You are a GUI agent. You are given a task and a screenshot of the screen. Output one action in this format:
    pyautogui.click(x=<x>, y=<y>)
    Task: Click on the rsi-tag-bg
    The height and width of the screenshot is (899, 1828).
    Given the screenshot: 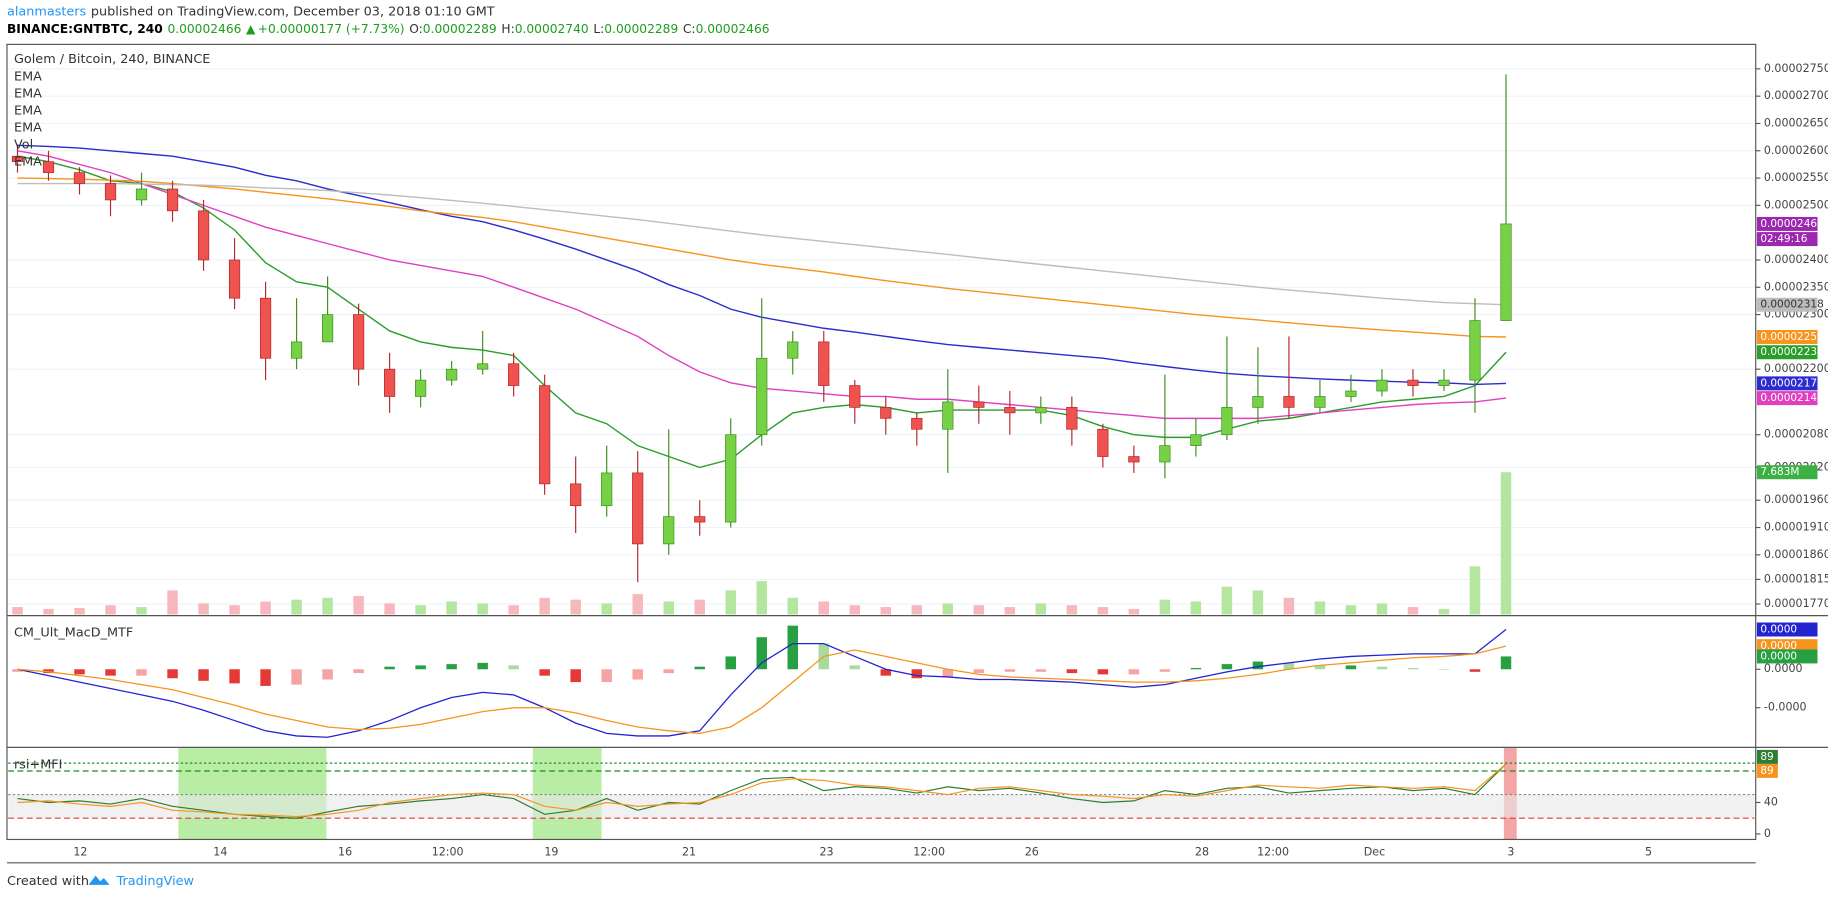 What is the action you would take?
    pyautogui.click(x=1767, y=756)
    